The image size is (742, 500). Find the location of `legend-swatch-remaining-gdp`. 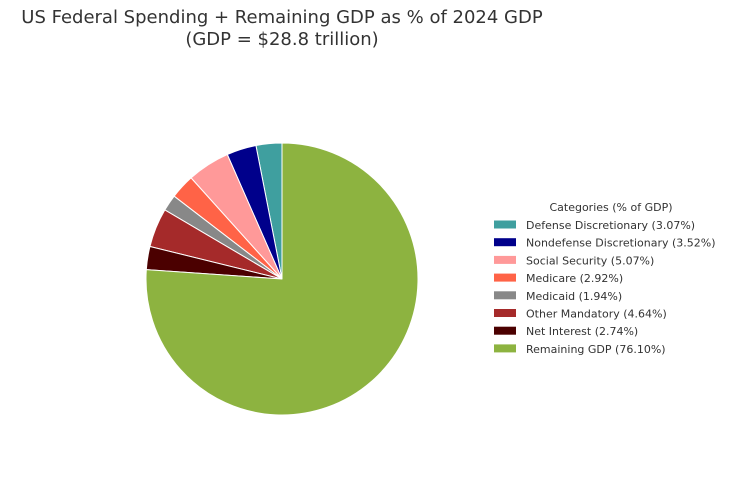

legend-swatch-remaining-gdp is located at coordinates (505, 348).